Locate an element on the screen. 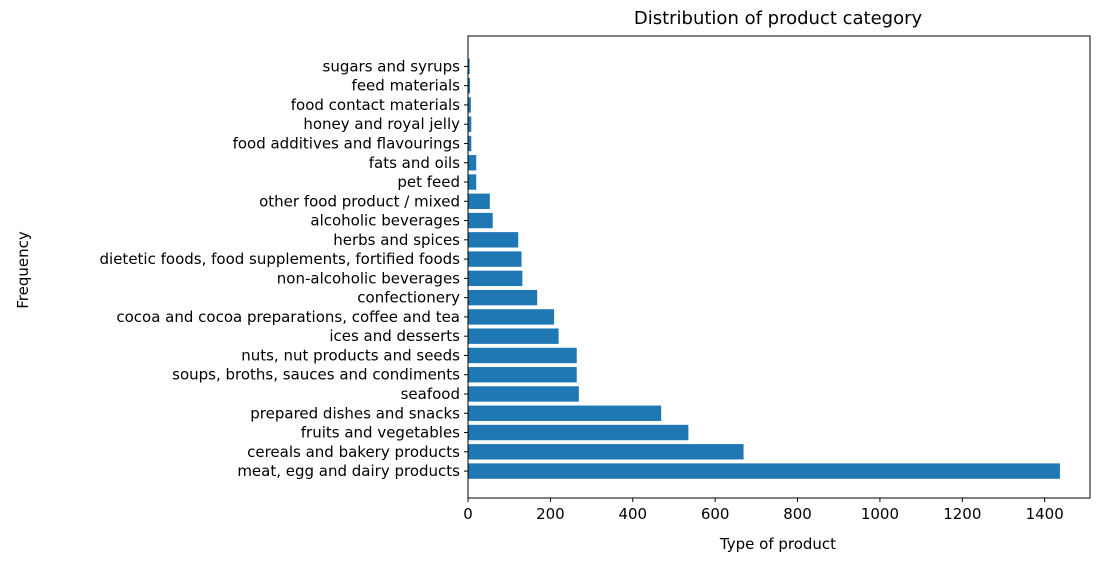 The width and height of the screenshot is (1112, 568). y-tick-label: food additives and flavourings is located at coordinates (347, 143).